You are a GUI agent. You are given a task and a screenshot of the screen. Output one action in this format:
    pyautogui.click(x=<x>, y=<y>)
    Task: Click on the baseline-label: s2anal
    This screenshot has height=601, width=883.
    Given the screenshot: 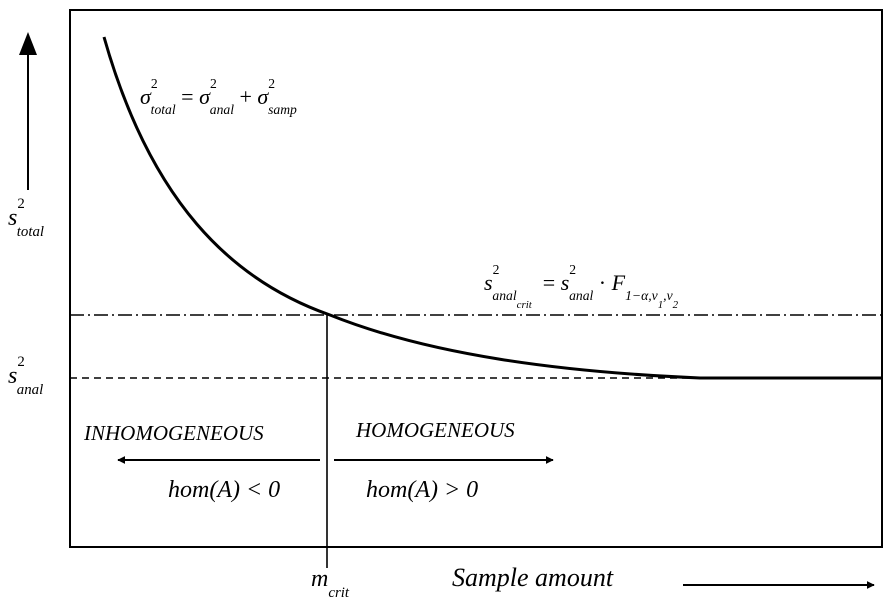 What is the action you would take?
    pyautogui.click(x=26, y=375)
    